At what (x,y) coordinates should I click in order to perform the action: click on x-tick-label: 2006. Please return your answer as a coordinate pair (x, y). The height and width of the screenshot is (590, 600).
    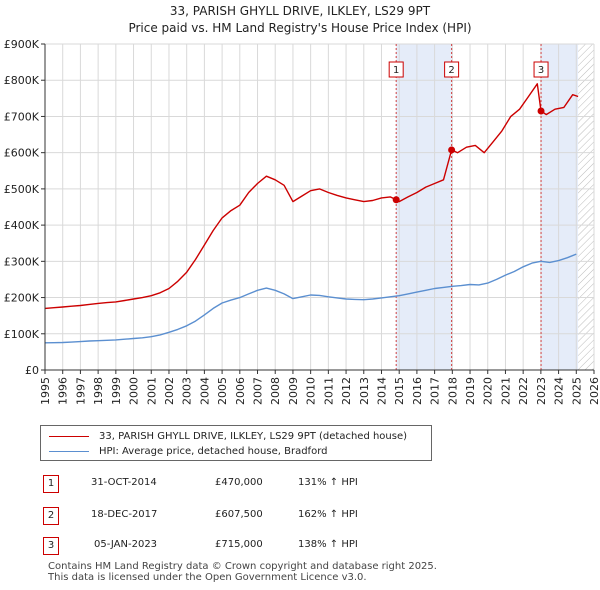
    Looking at the image, I should click on (240, 391).